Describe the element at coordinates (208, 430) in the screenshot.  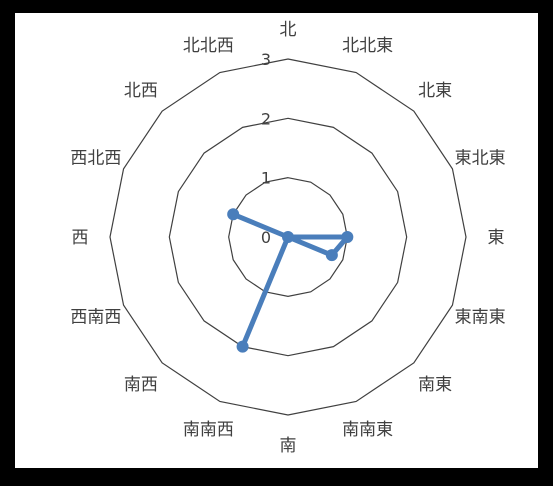
I see `category-label: 南南西` at that location.